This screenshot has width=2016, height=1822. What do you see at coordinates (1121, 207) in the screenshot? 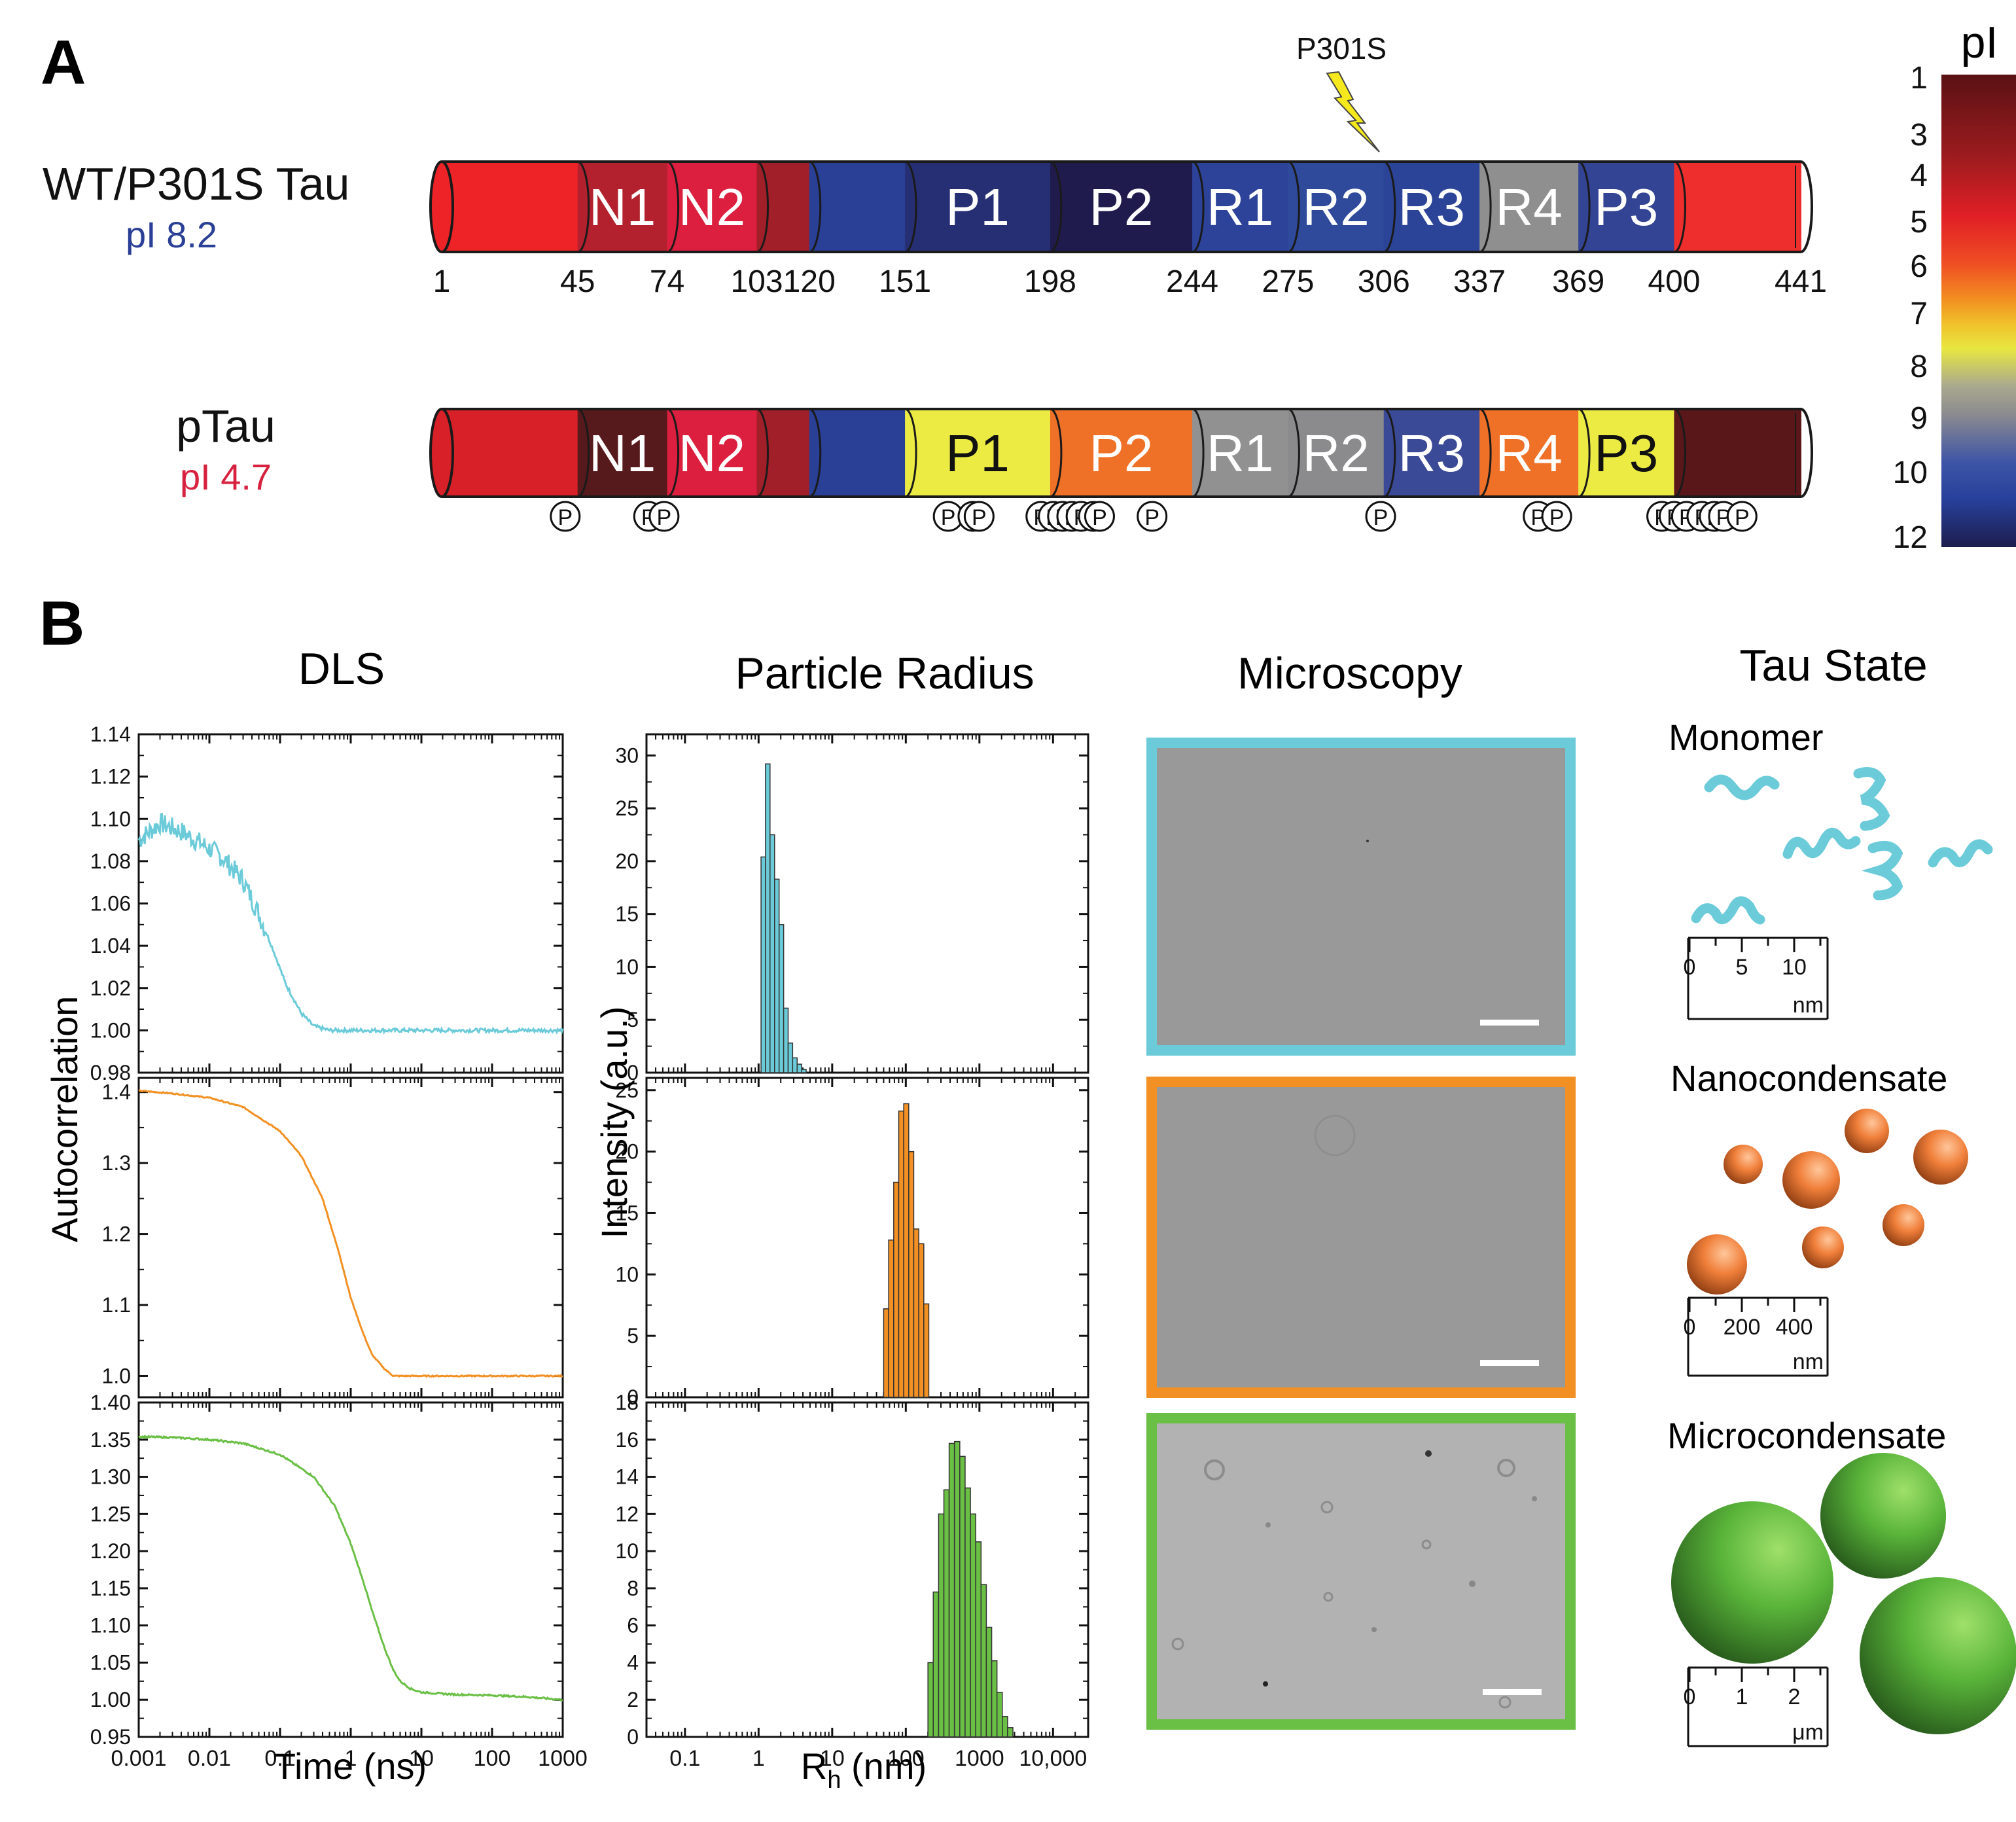
I see `domain-label-P2: P2` at bounding box center [1121, 207].